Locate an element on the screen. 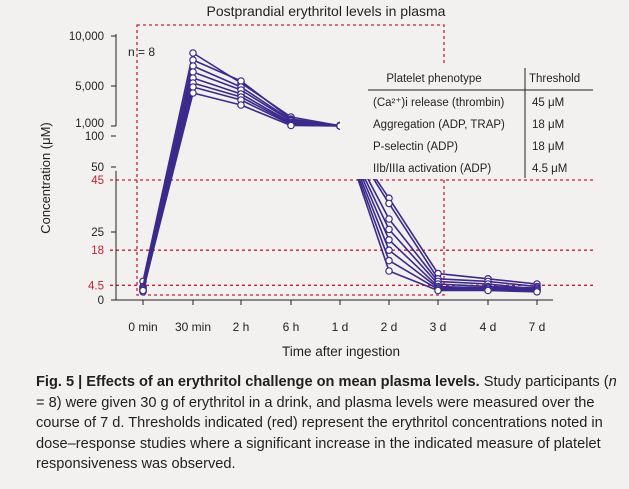  threshold-tick-label-3: 4.5 is located at coordinates (96, 286).